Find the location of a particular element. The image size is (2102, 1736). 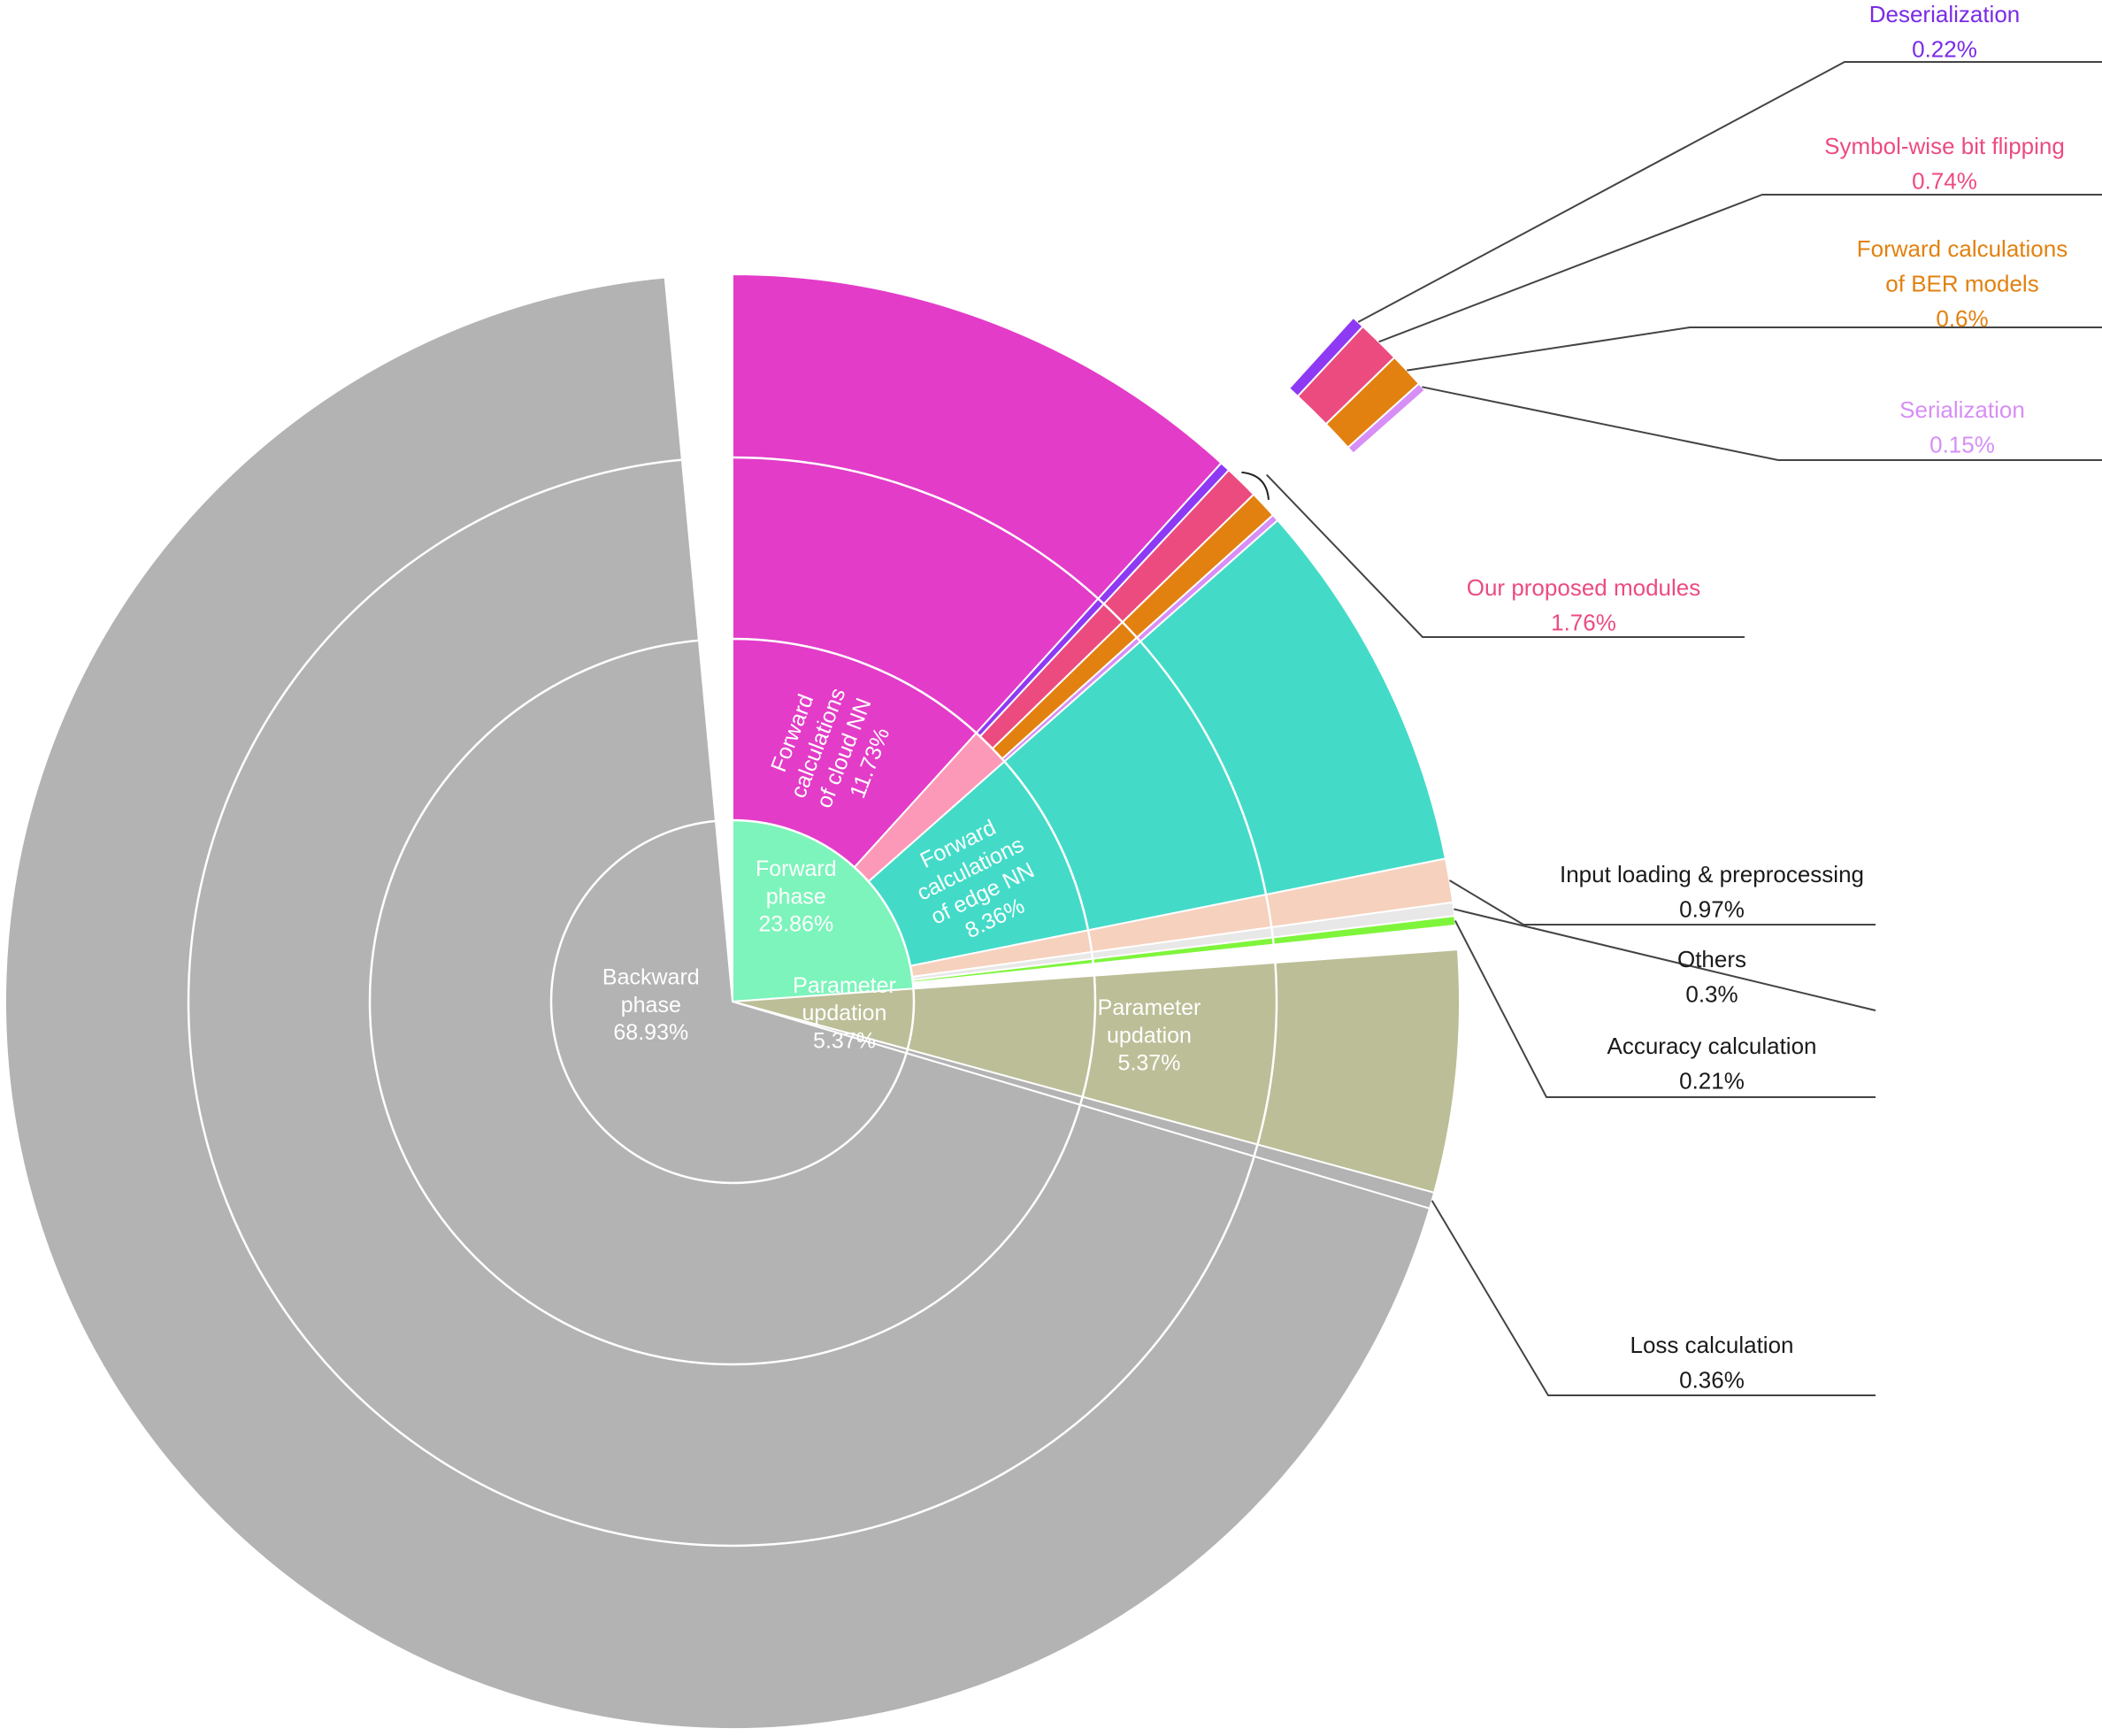

leader-serialization is located at coordinates (1762, 424).